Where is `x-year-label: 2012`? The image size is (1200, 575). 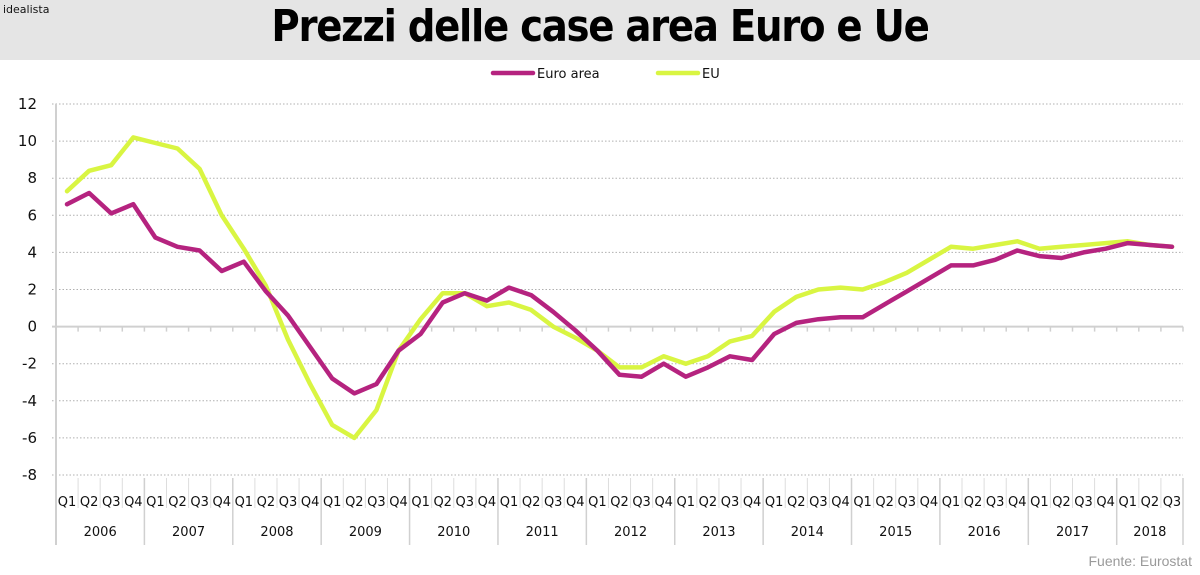 x-year-label: 2012 is located at coordinates (630, 532).